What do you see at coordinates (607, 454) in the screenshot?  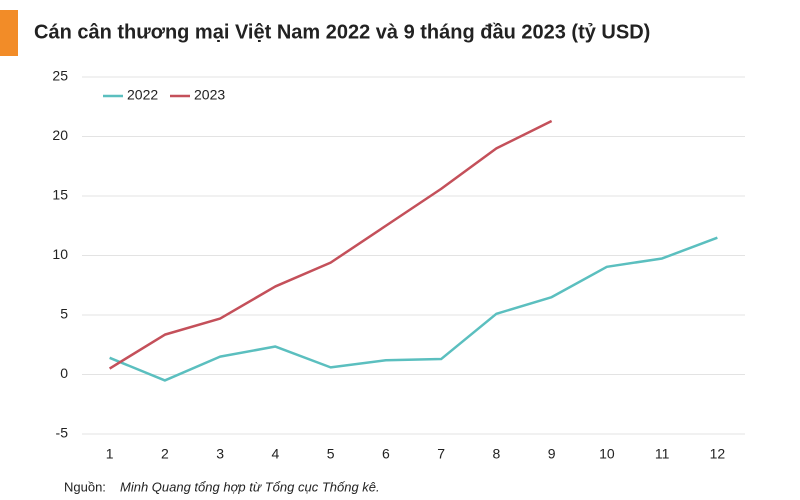 I see `x-tick-label: 10` at bounding box center [607, 454].